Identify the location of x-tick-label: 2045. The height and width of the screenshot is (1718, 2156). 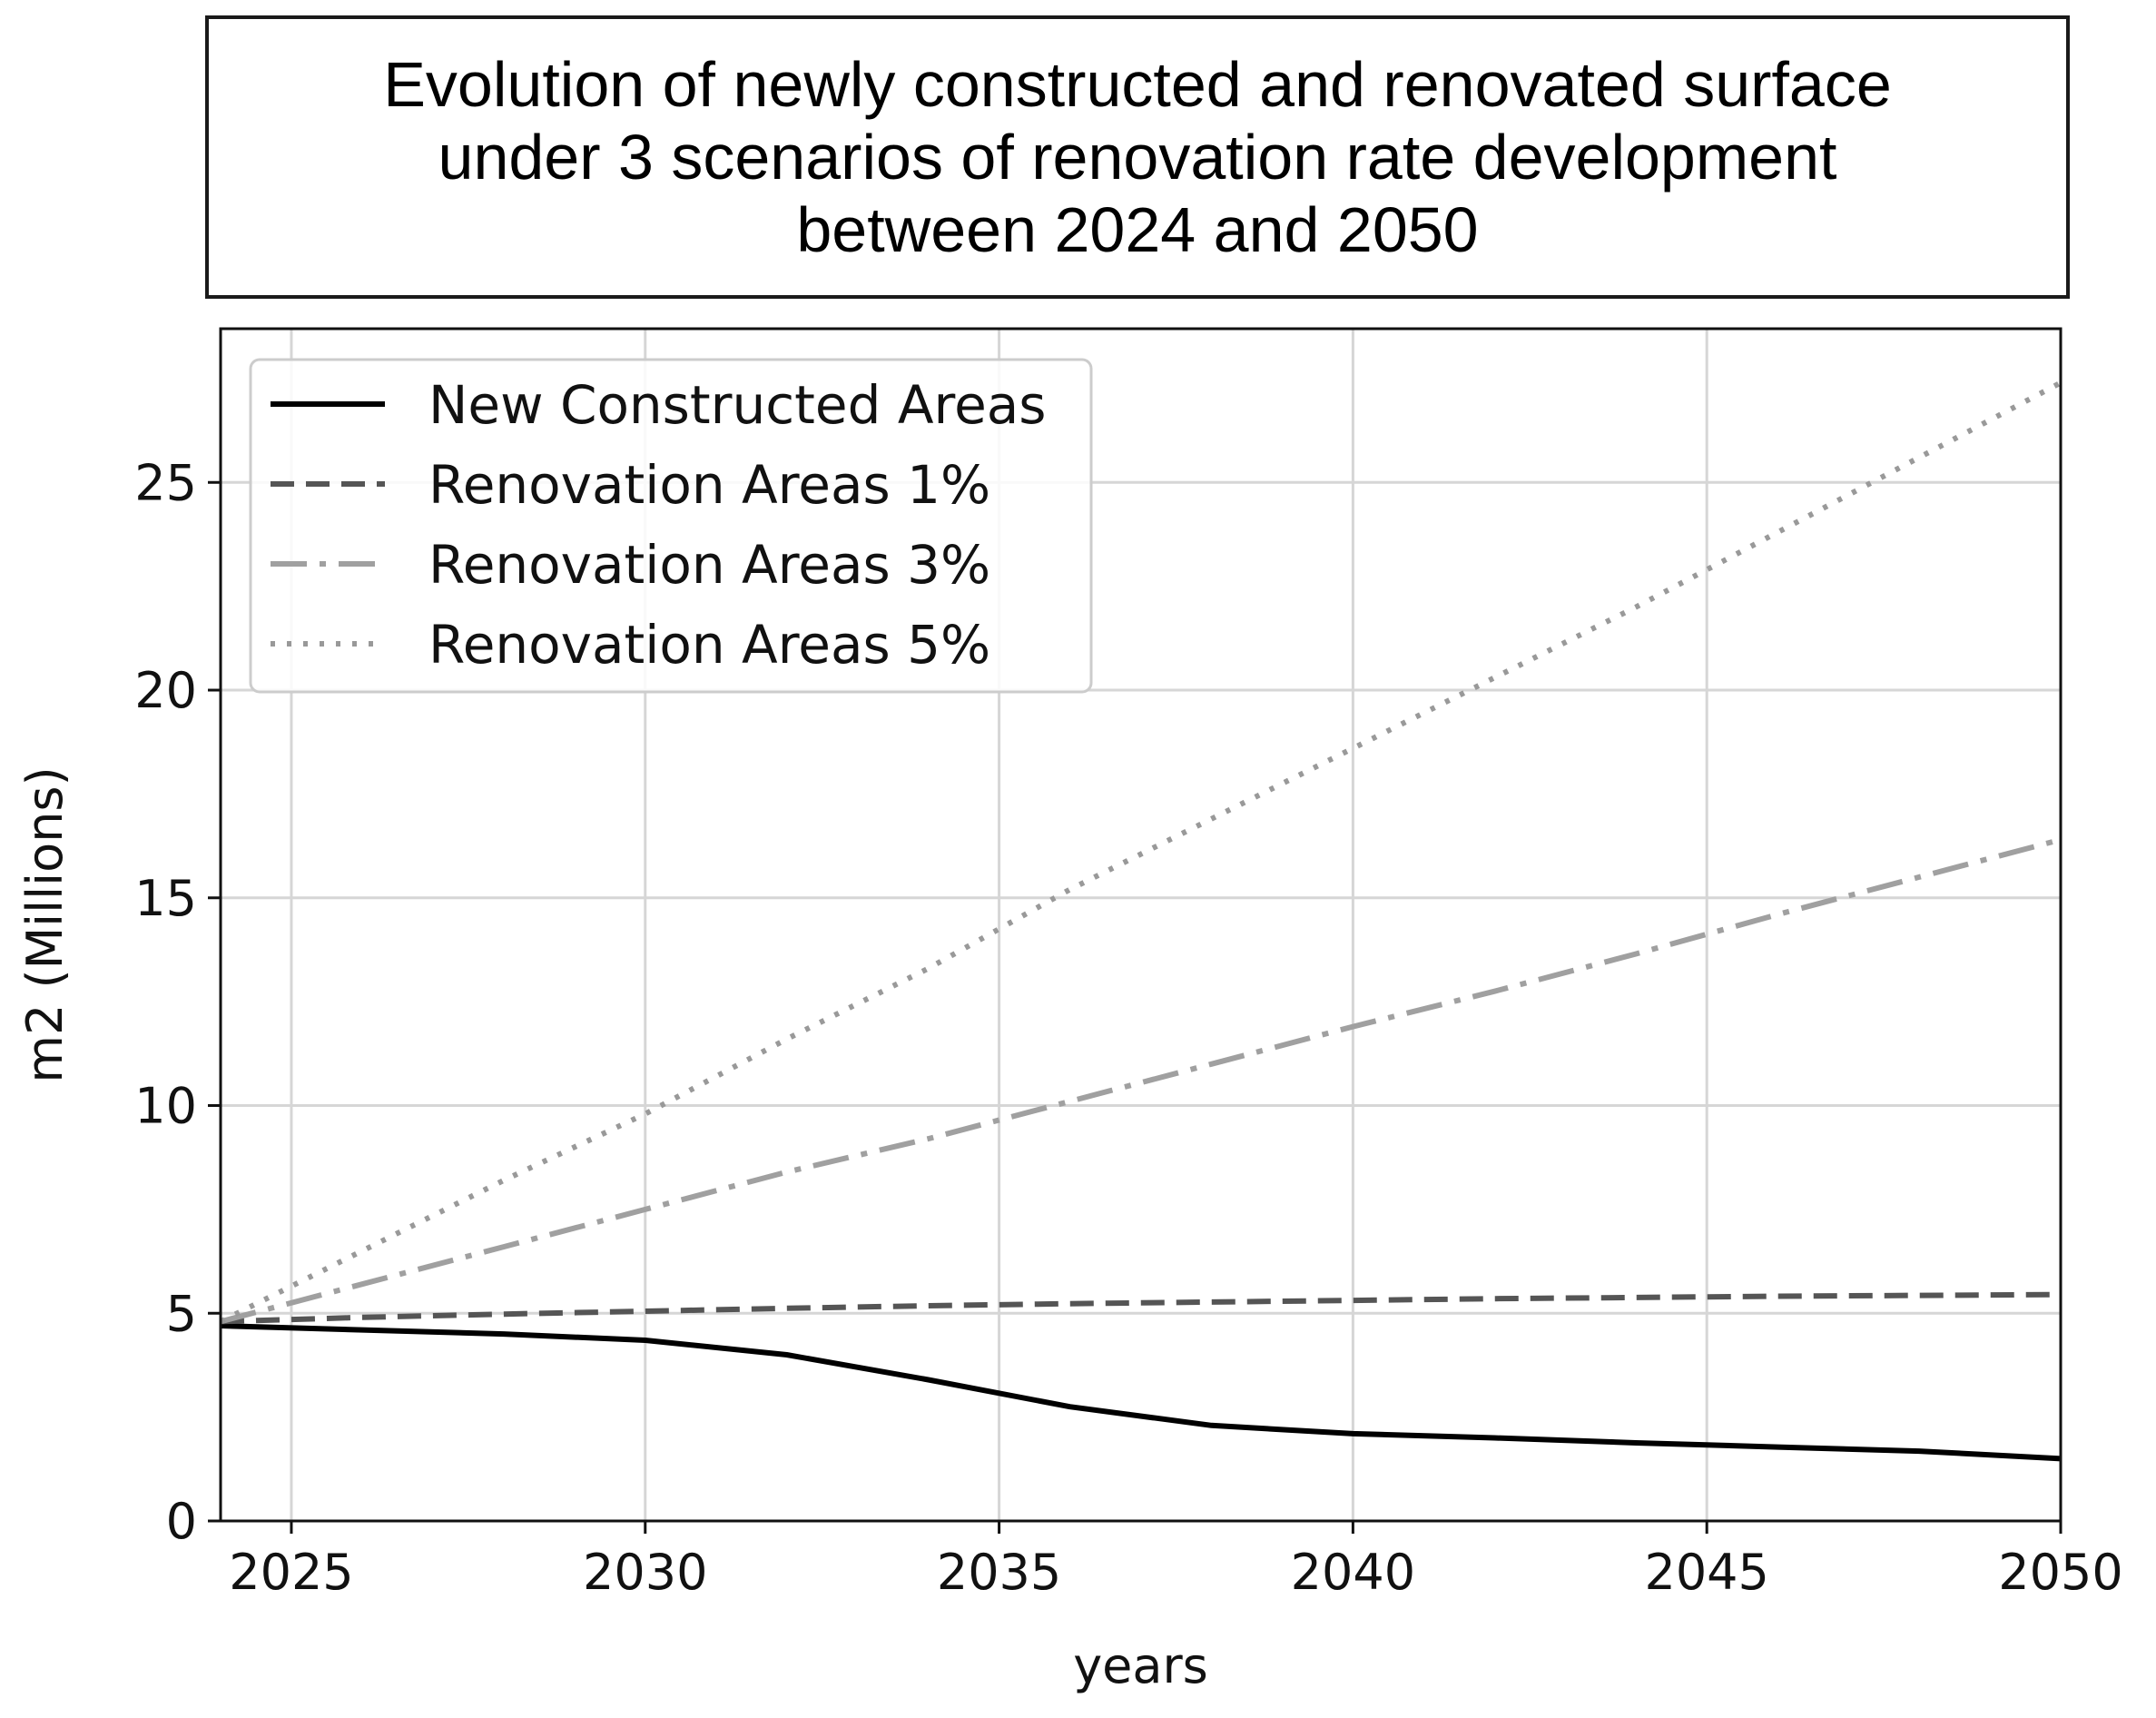
(1706, 1572).